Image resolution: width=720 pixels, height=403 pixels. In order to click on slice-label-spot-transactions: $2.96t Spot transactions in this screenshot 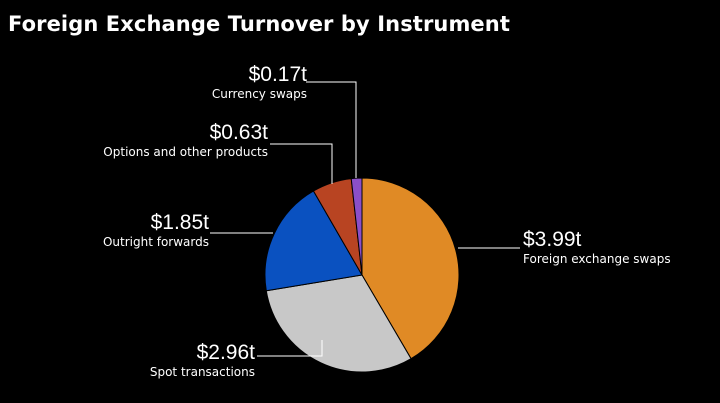, I will do `click(202, 360)`.